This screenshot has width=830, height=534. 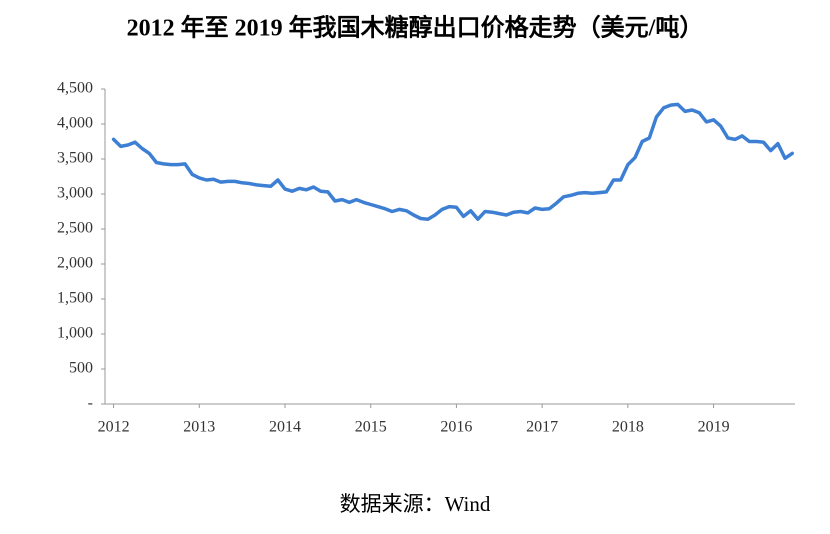 I want to click on y-tick-label: 500, so click(x=81, y=368).